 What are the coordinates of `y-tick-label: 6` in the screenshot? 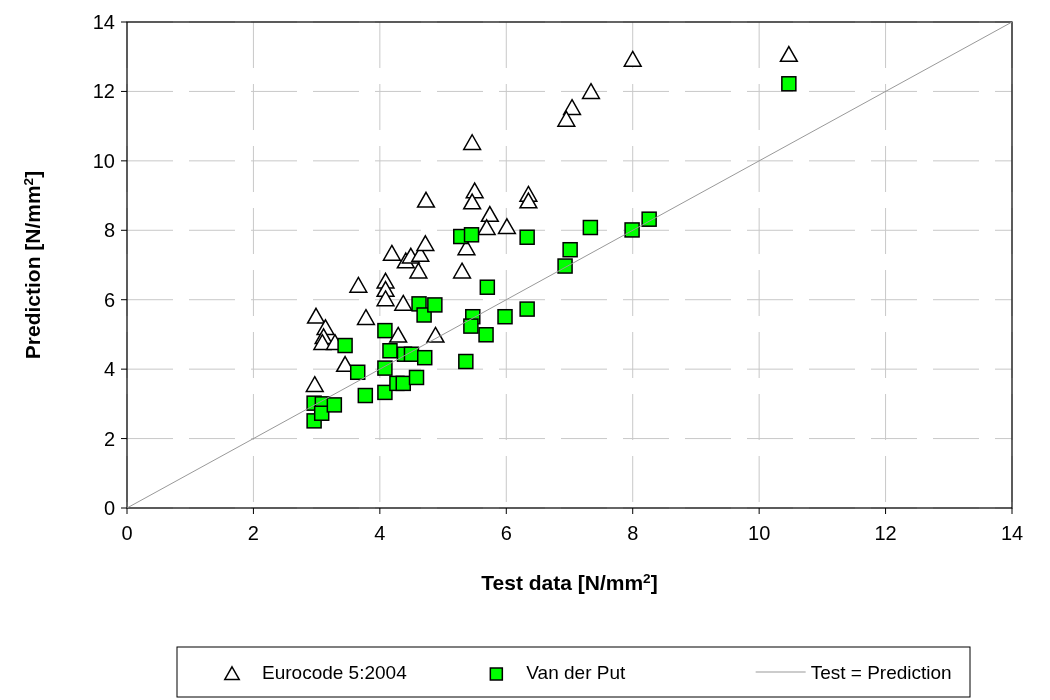 It's located at (109, 299).